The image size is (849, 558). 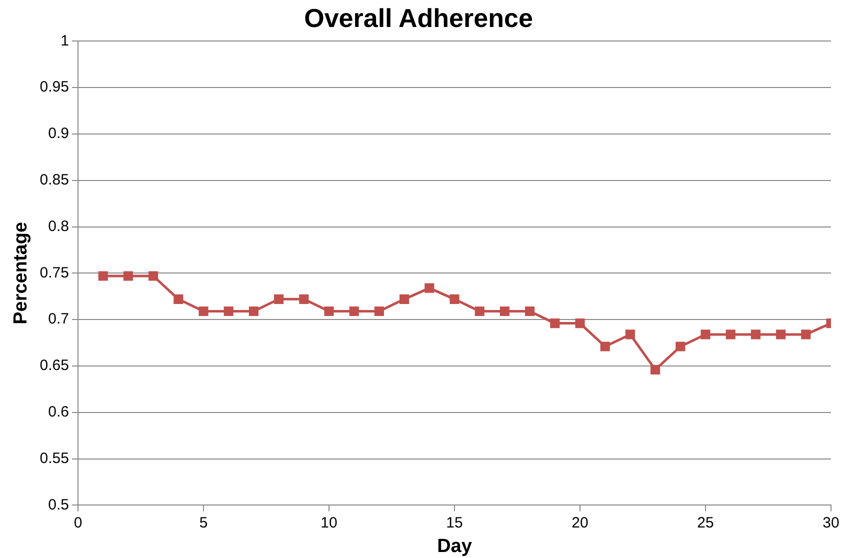 I want to click on x-tick-label: 10, so click(x=329, y=523).